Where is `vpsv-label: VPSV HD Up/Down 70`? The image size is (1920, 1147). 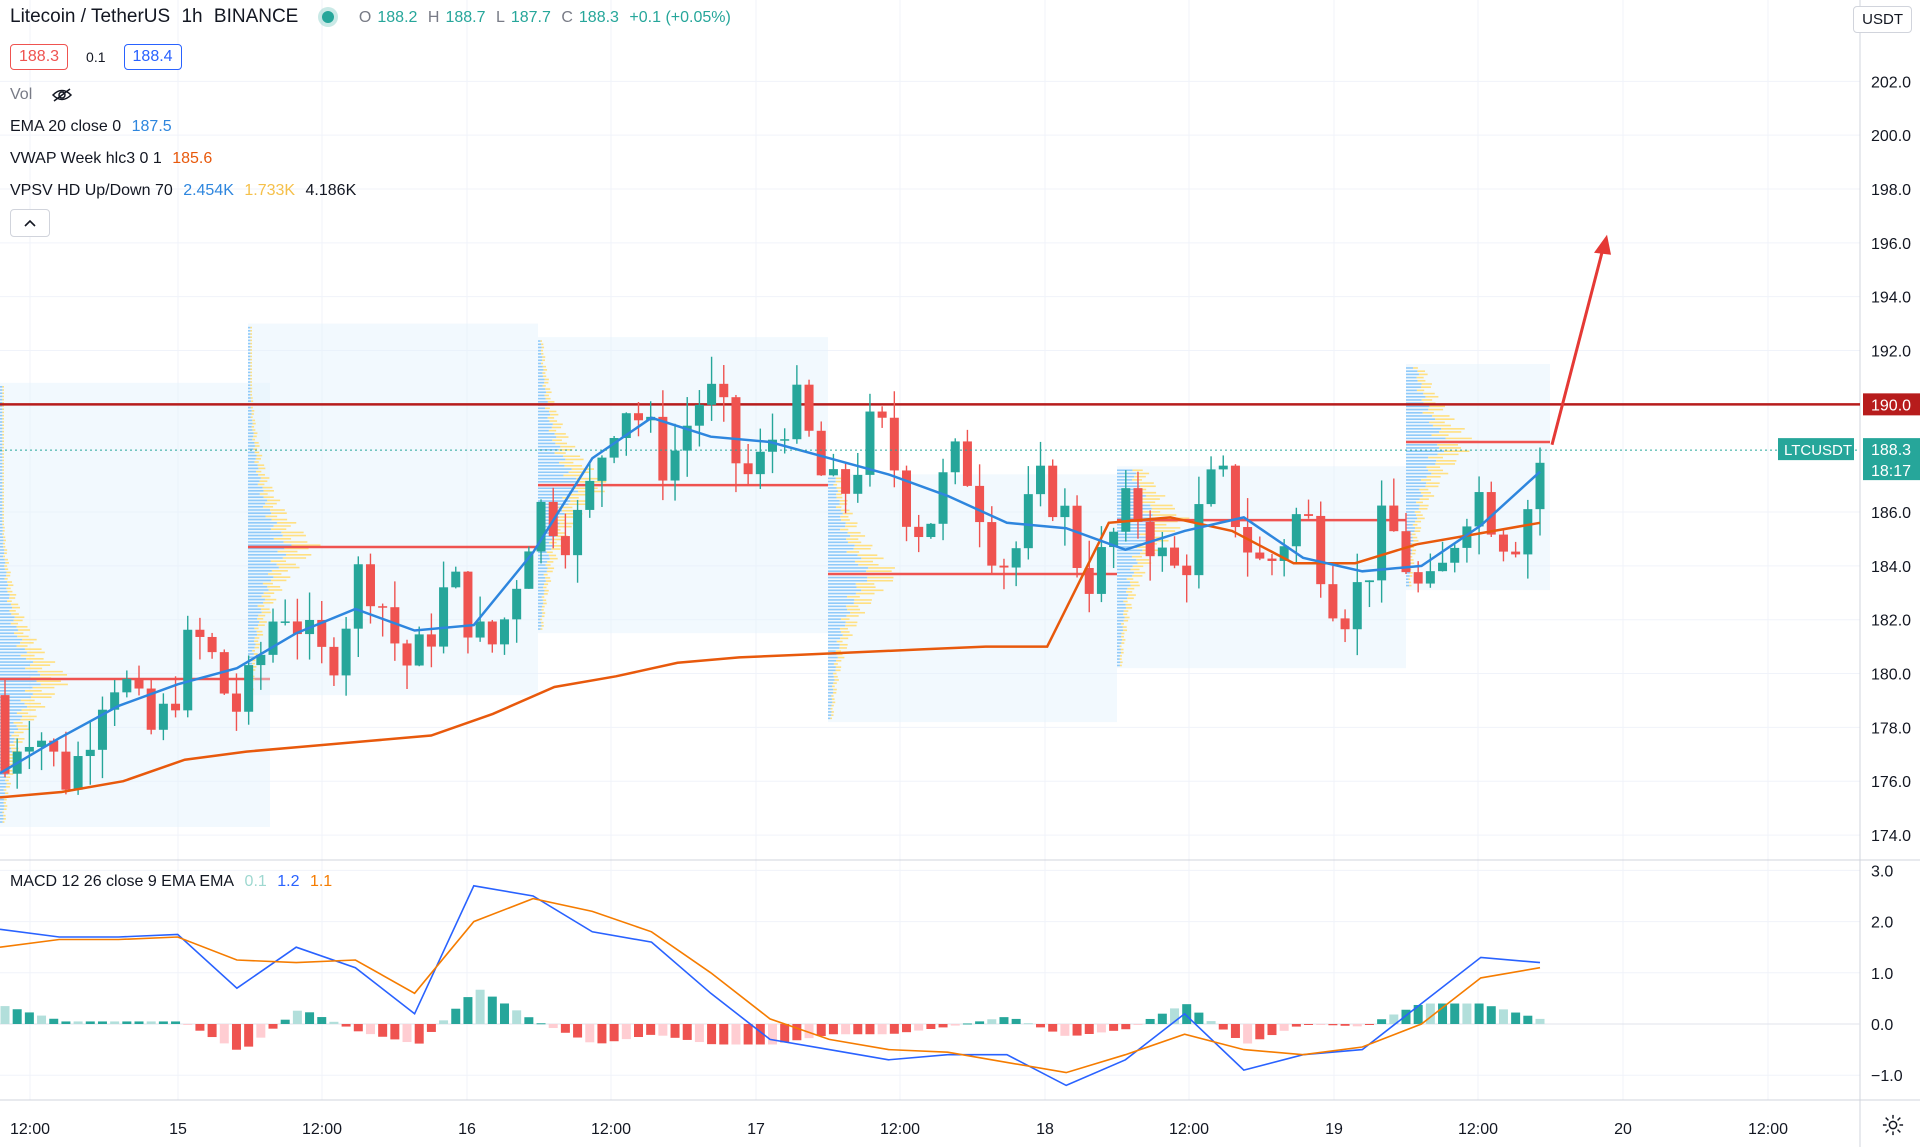
vpsv-label: VPSV HD Up/Down 70 is located at coordinates (91, 190).